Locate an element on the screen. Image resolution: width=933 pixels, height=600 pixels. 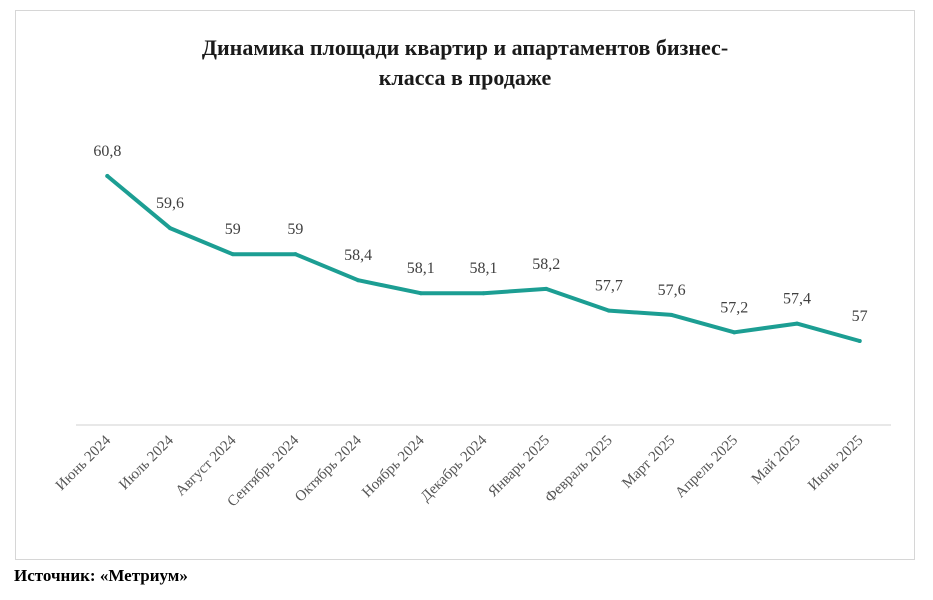
x-tick-label: Январь 2025 is located at coordinates (519, 467).